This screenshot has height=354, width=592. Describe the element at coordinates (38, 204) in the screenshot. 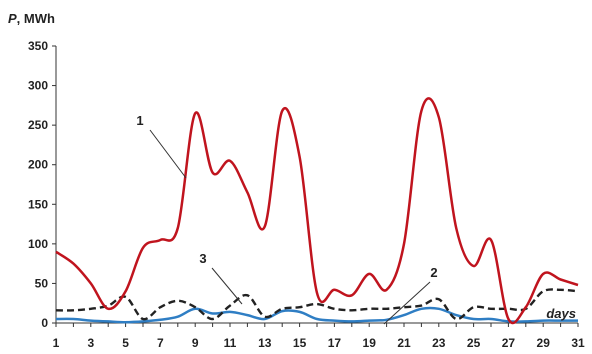

I see `y-tick-label: 150` at that location.